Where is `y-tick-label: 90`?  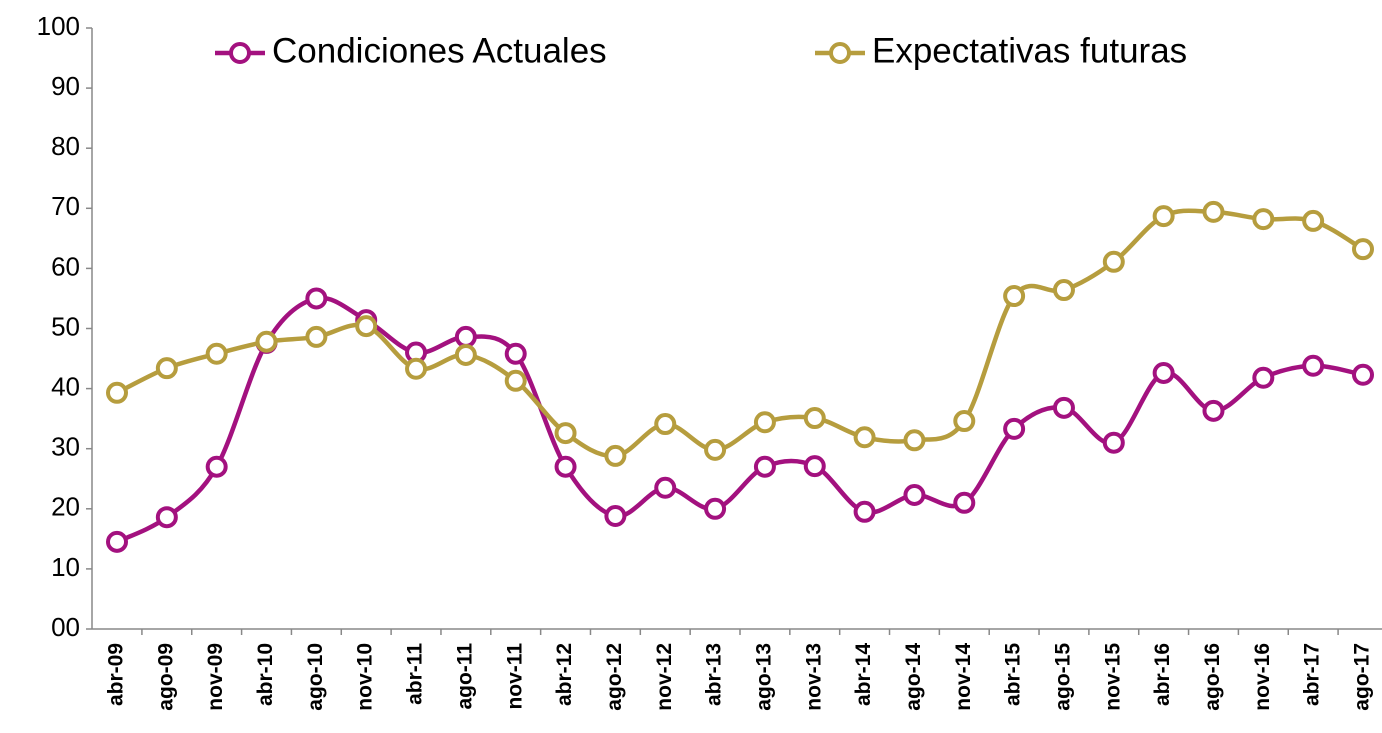
y-tick-label: 90 is located at coordinates (65, 86).